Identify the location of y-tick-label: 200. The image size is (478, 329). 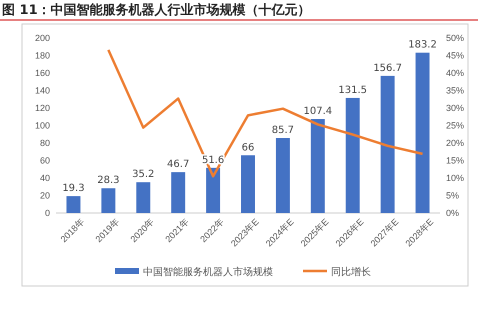
(42, 37).